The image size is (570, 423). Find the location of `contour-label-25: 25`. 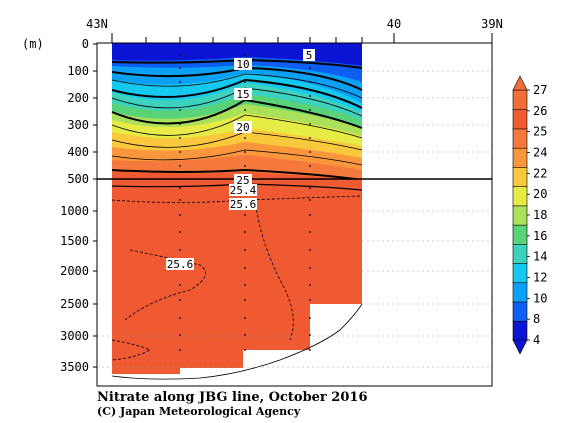

contour-label-25: 25 is located at coordinates (243, 180).